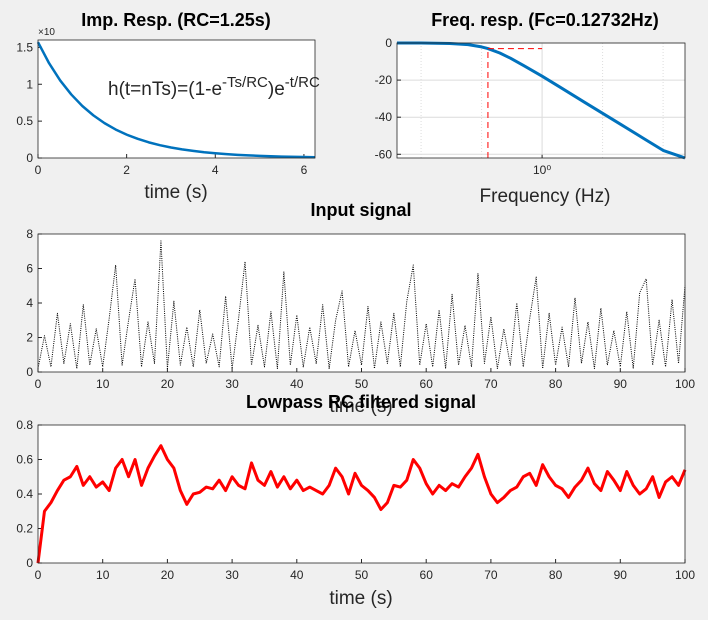 This screenshot has height=620, width=708. I want to click on annotation: h(t=nTs)=(1-e-Ts/RC)e-t/RC, so click(214, 87).